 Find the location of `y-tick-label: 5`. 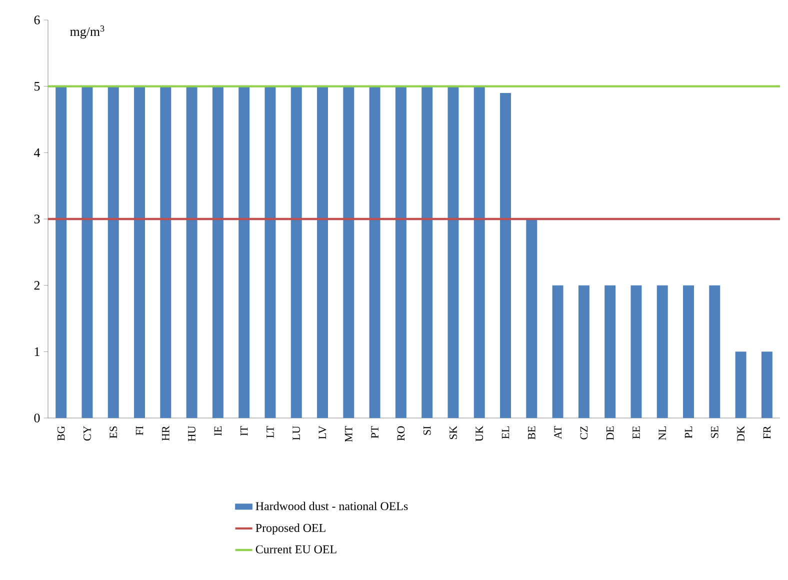

y-tick-label: 5 is located at coordinates (37, 86).